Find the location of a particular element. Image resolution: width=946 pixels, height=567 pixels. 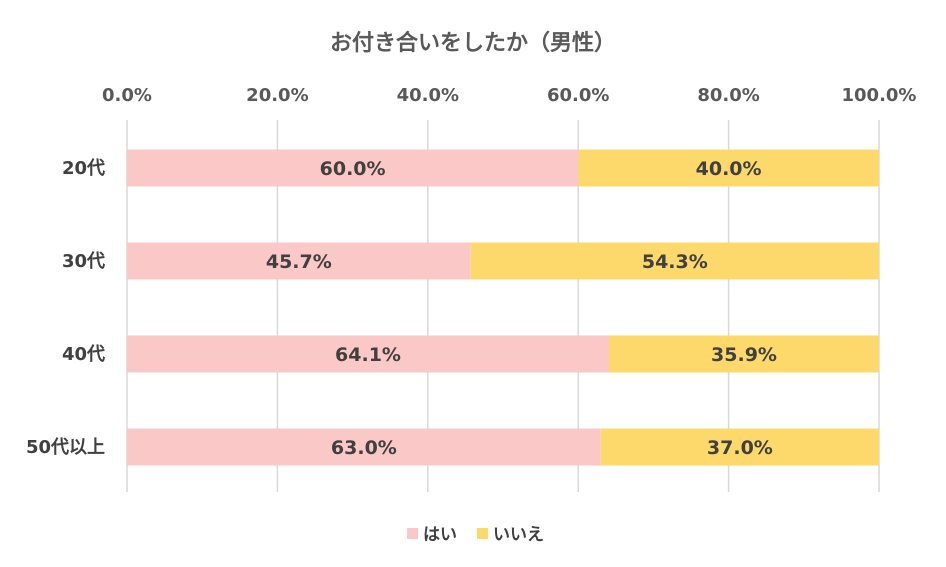

chart-title: お付き合いをしたか（男性） is located at coordinates (473, 43).